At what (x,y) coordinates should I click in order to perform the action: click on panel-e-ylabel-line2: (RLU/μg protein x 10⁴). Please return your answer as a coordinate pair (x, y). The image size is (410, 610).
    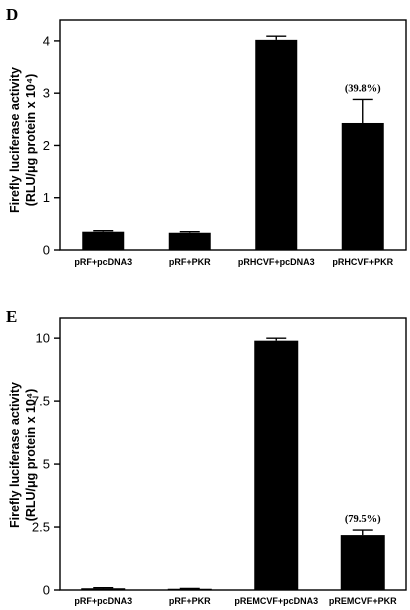
    Looking at the image, I should click on (31, 455).